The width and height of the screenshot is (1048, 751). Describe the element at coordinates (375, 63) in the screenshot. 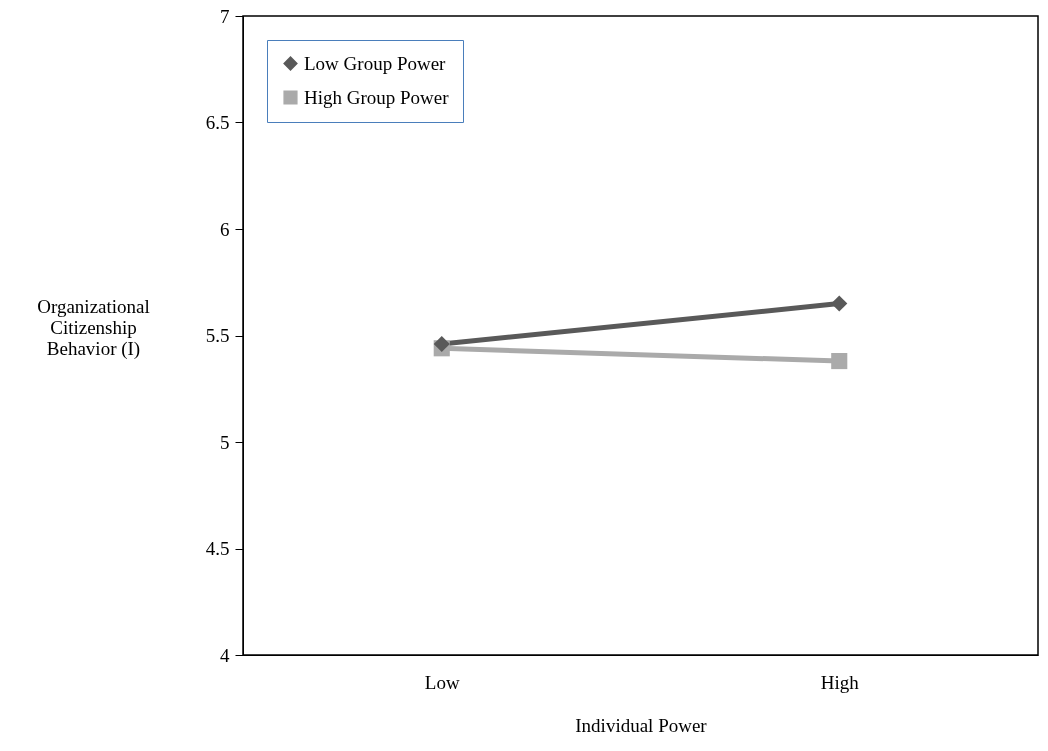

I see `legend-label: Low Group Power` at that location.